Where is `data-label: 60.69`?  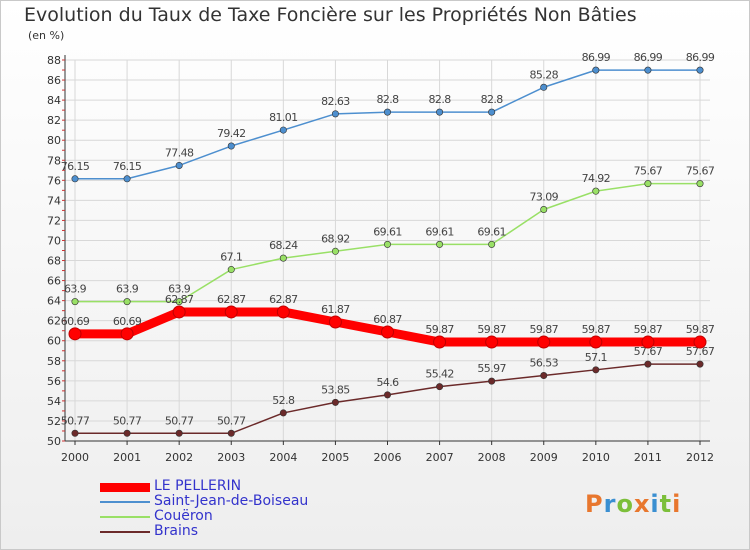 data-label: 60.69 is located at coordinates (75, 321).